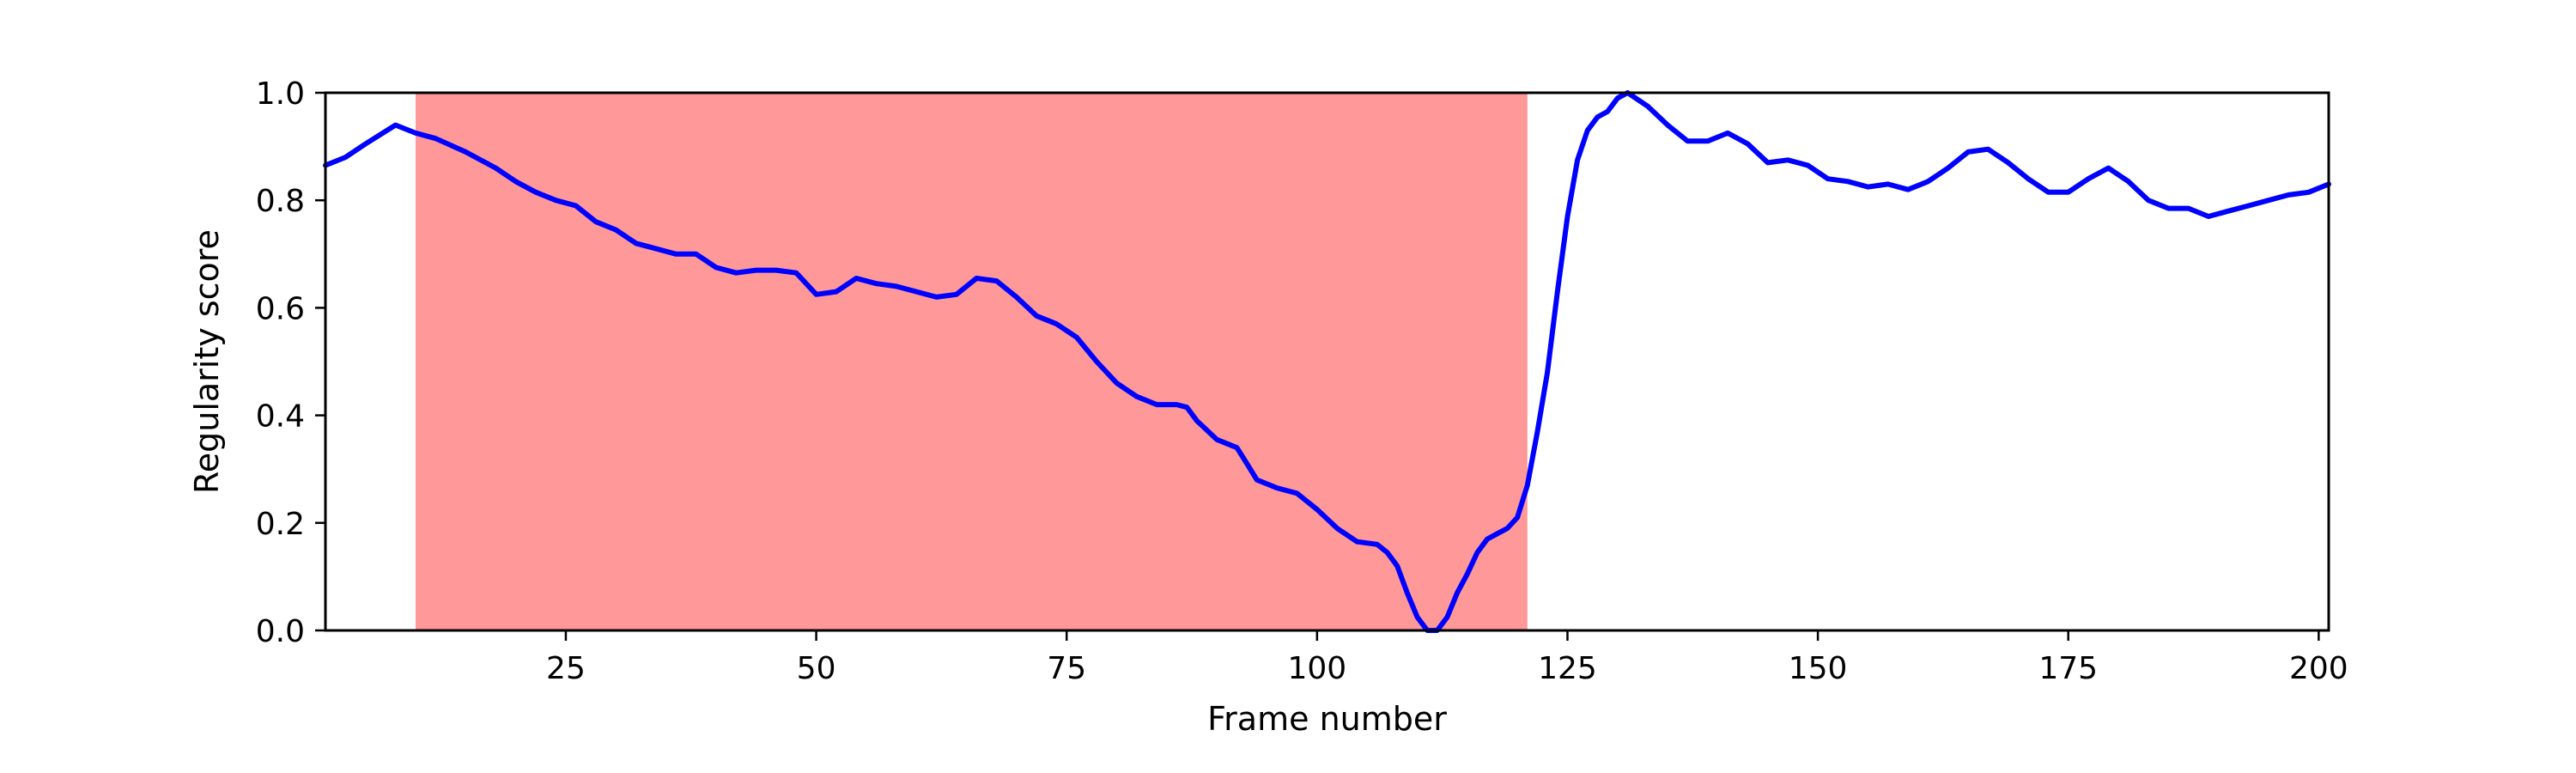 The height and width of the screenshot is (773, 2576). What do you see at coordinates (817, 668) in the screenshot?
I see `x-tick-label: 50` at bounding box center [817, 668].